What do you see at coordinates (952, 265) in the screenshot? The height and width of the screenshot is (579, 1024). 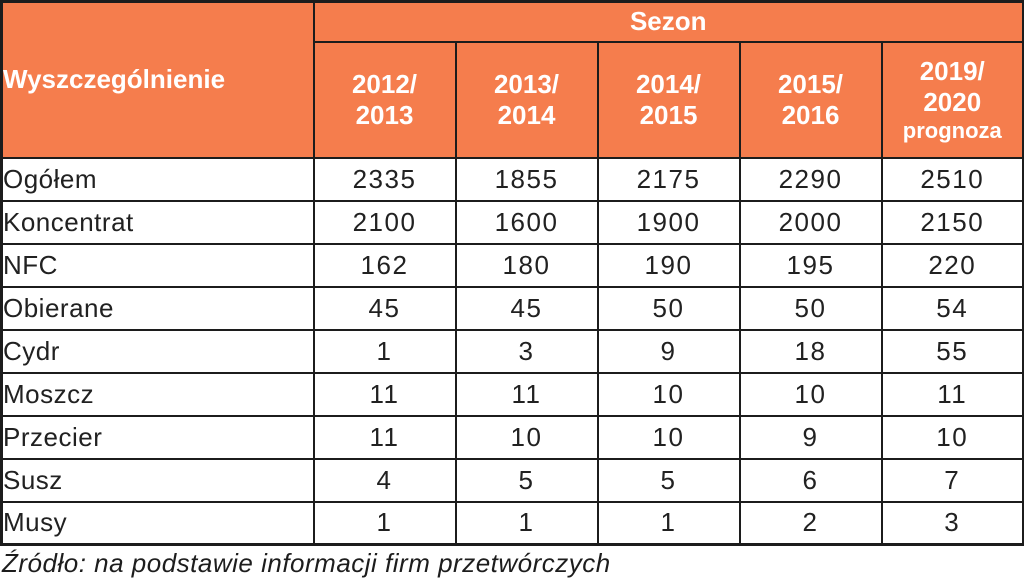 I see `value-cell: 220` at bounding box center [952, 265].